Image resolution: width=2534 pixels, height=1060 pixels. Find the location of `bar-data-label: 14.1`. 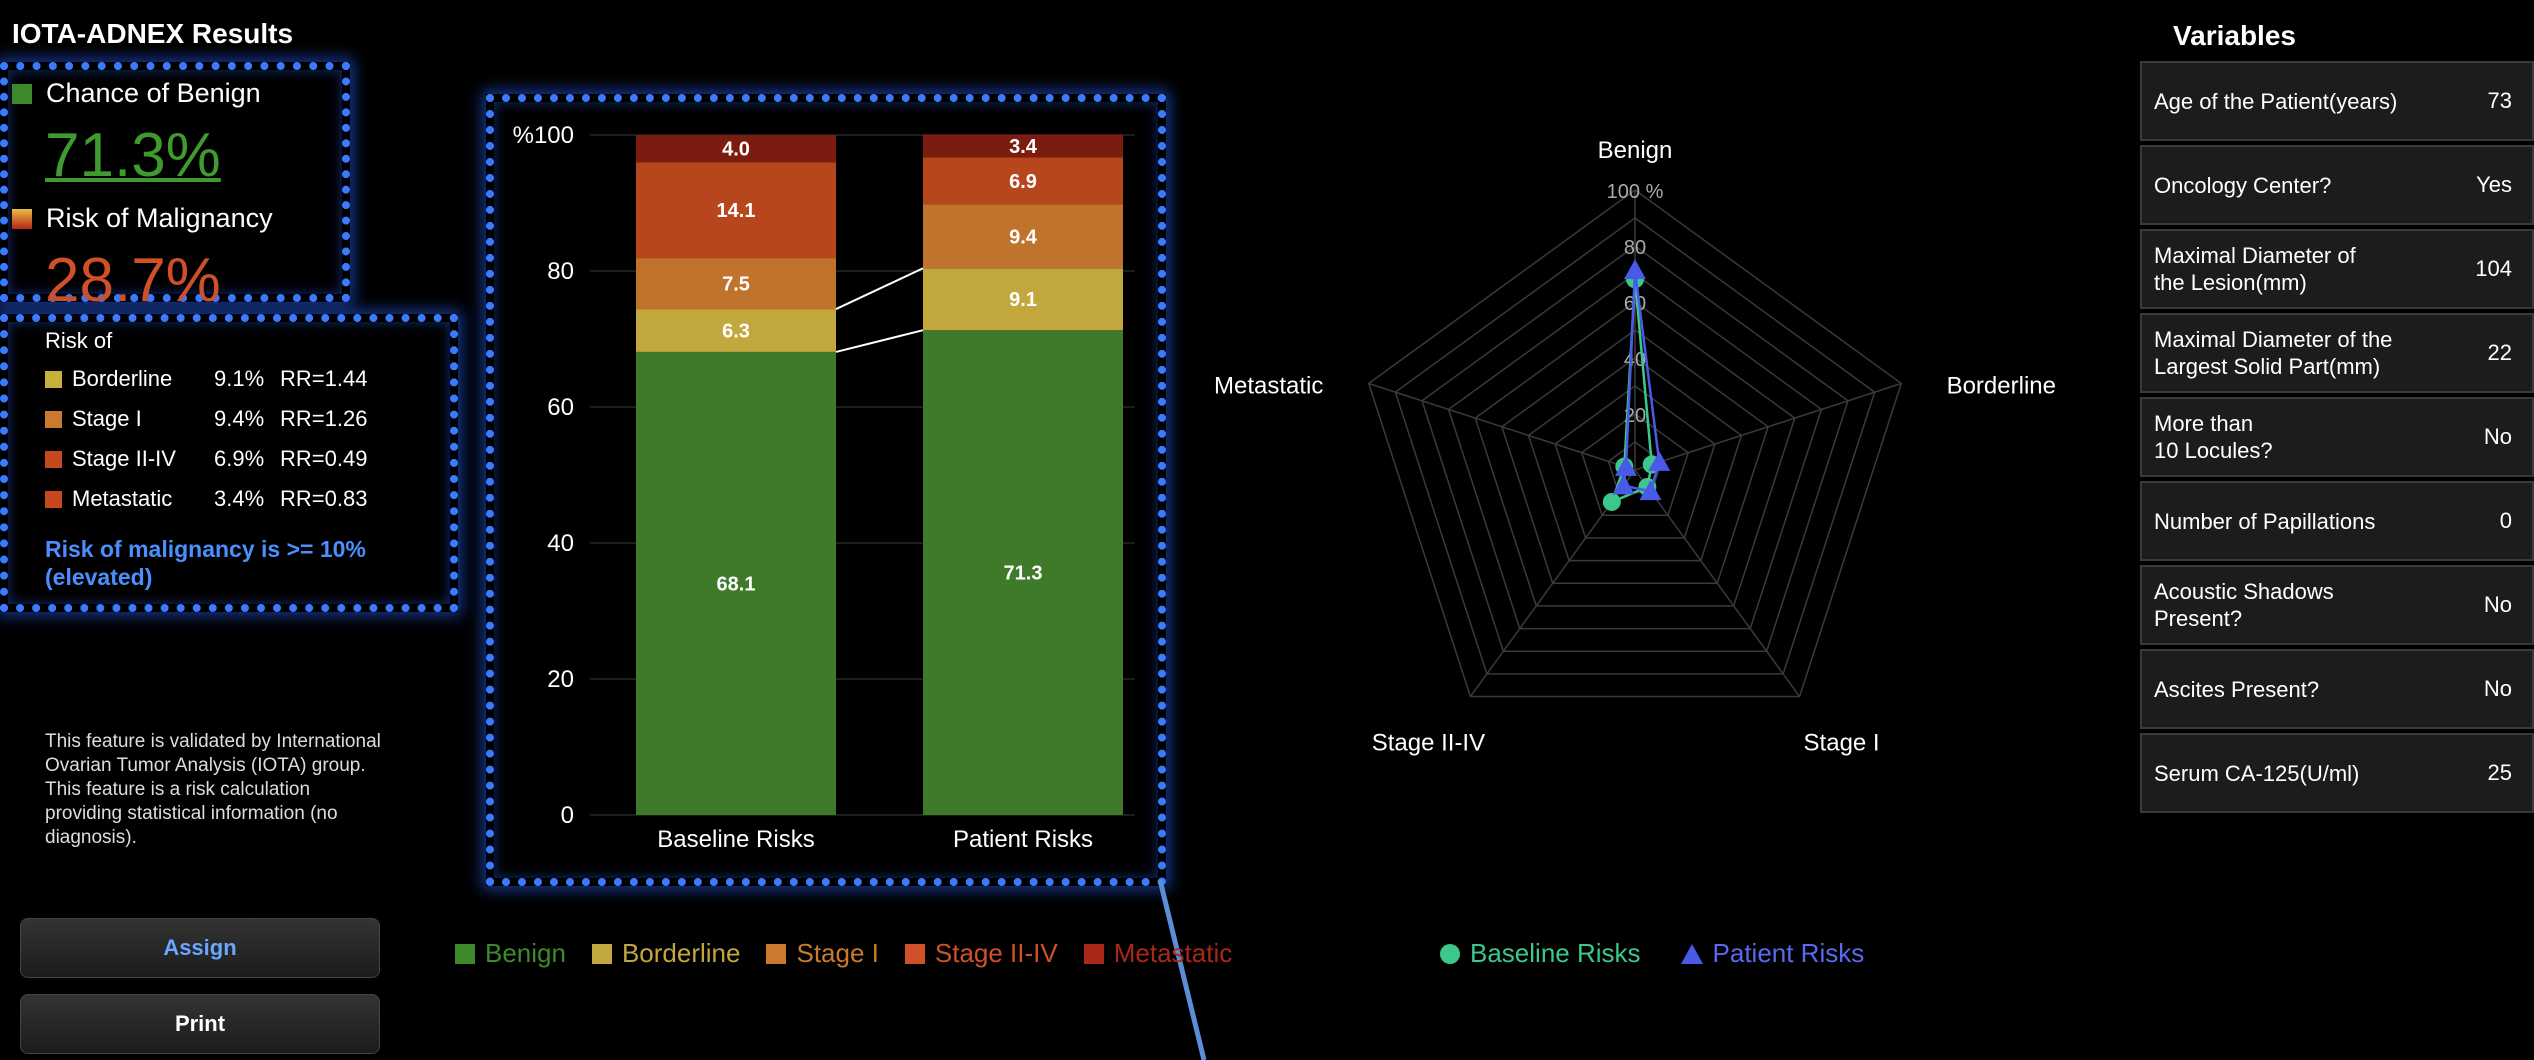

bar-data-label: 14.1 is located at coordinates (736, 211).